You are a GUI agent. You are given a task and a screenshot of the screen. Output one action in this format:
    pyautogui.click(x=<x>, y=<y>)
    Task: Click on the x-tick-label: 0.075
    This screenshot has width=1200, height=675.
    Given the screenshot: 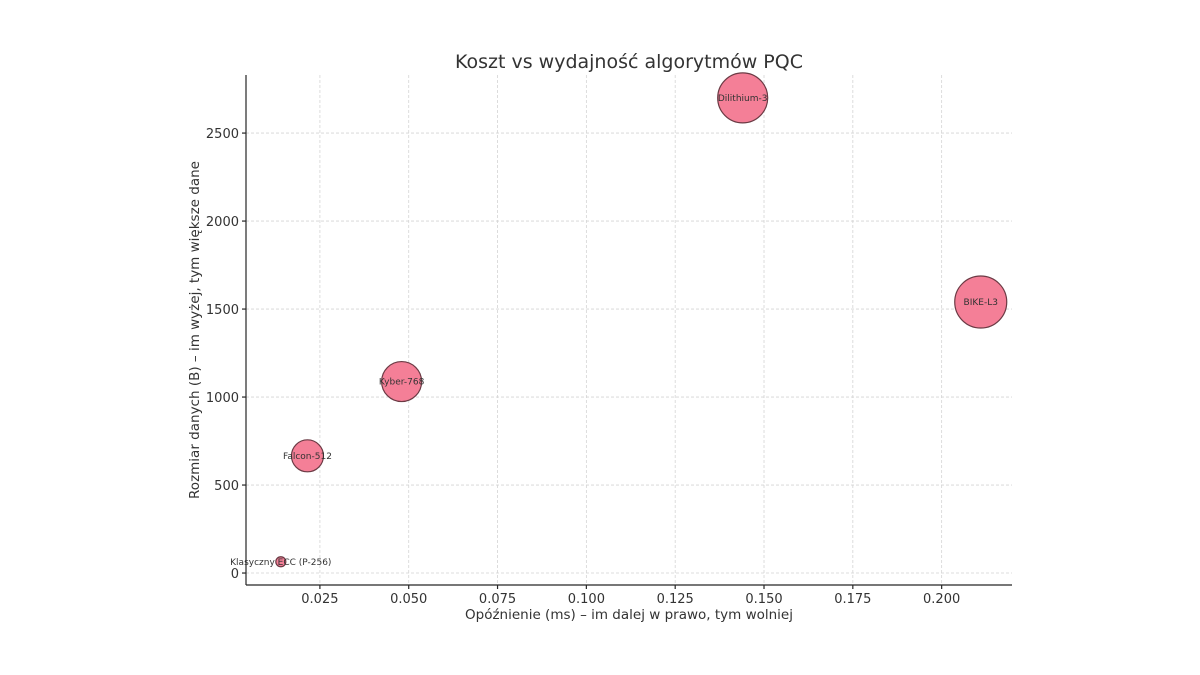 What is the action you would take?
    pyautogui.click(x=497, y=599)
    